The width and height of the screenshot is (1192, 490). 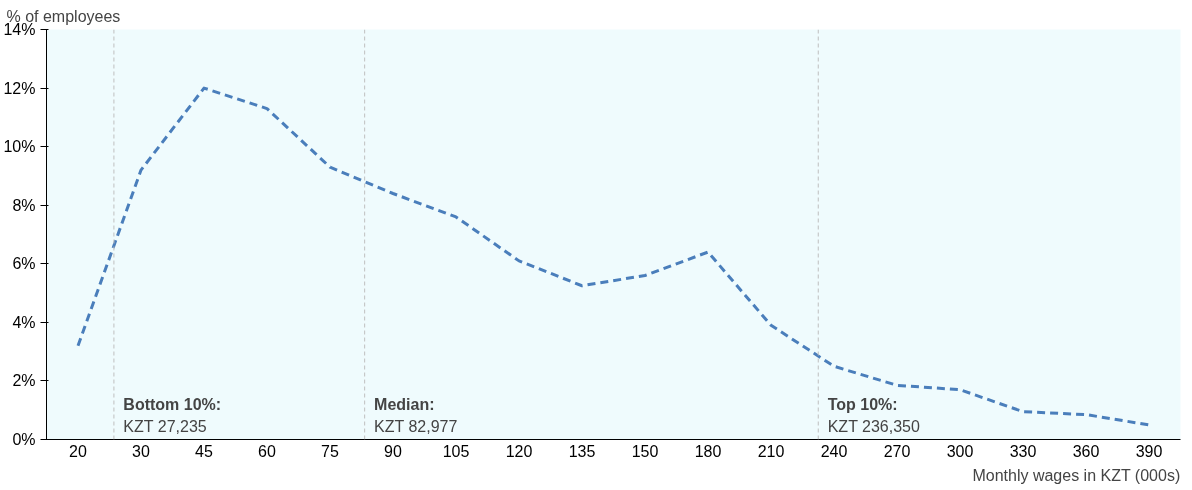 What do you see at coordinates (771, 451) in the screenshot?
I see `x-tick-label: 210` at bounding box center [771, 451].